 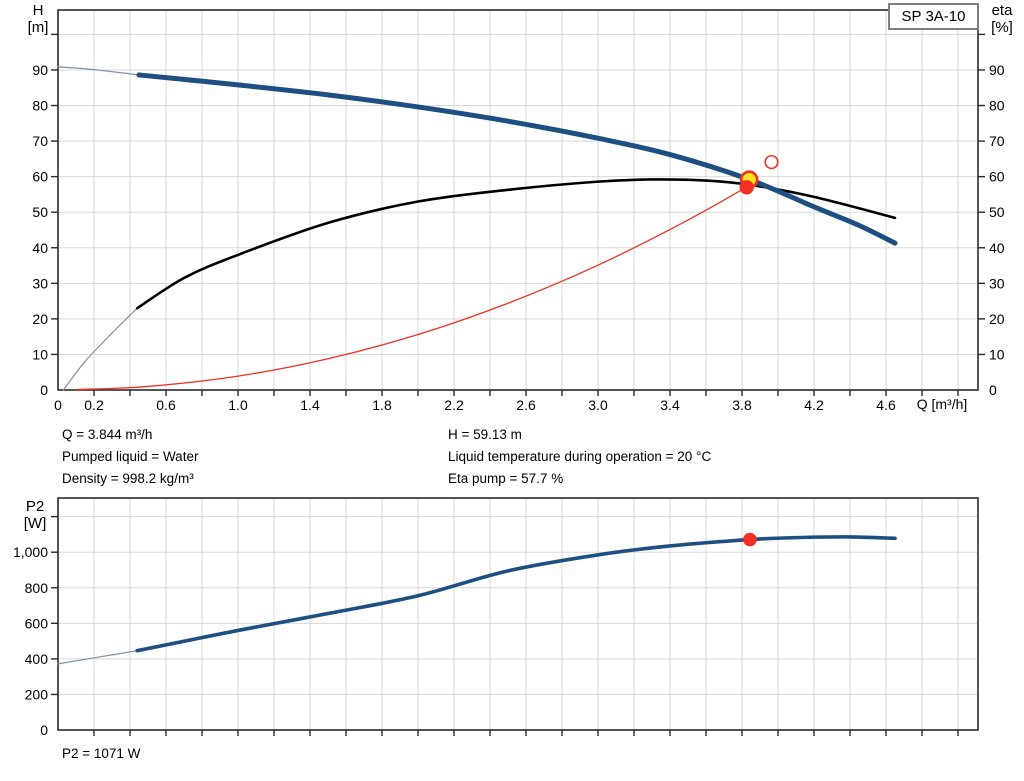 What do you see at coordinates (516, 244) in the screenshot?
I see `eta-curve` at bounding box center [516, 244].